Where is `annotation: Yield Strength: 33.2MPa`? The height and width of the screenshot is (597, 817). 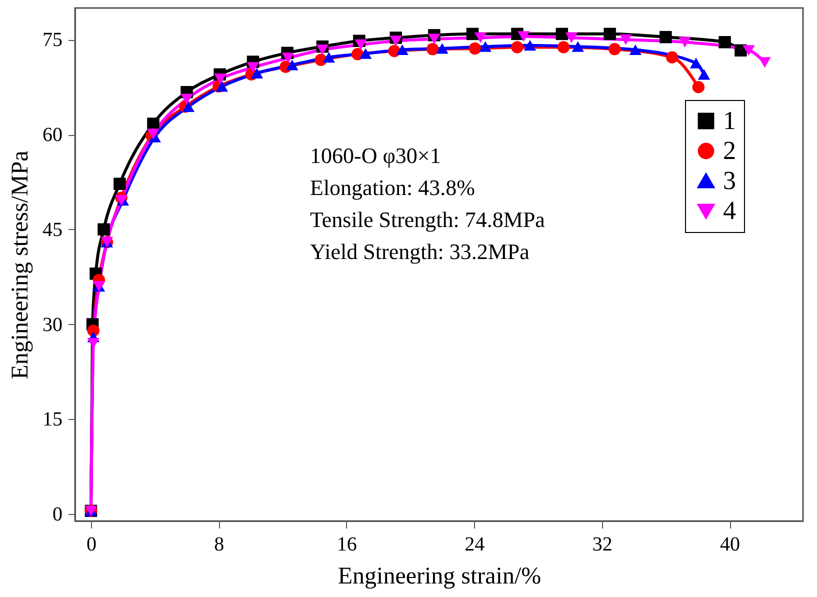 annotation: Yield Strength: 33.2MPa is located at coordinates (420, 251).